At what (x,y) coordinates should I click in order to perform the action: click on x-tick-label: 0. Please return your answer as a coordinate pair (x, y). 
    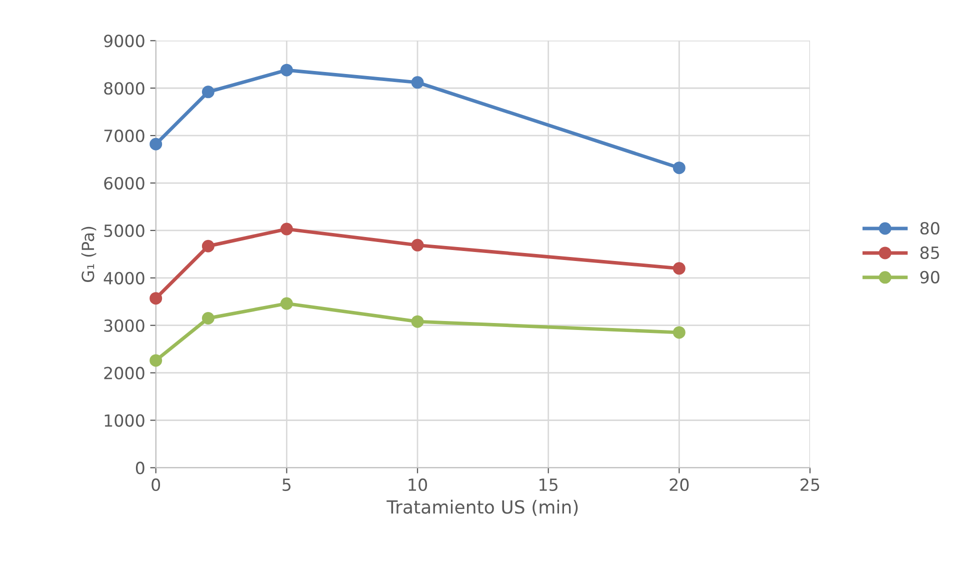
    Looking at the image, I should click on (156, 485).